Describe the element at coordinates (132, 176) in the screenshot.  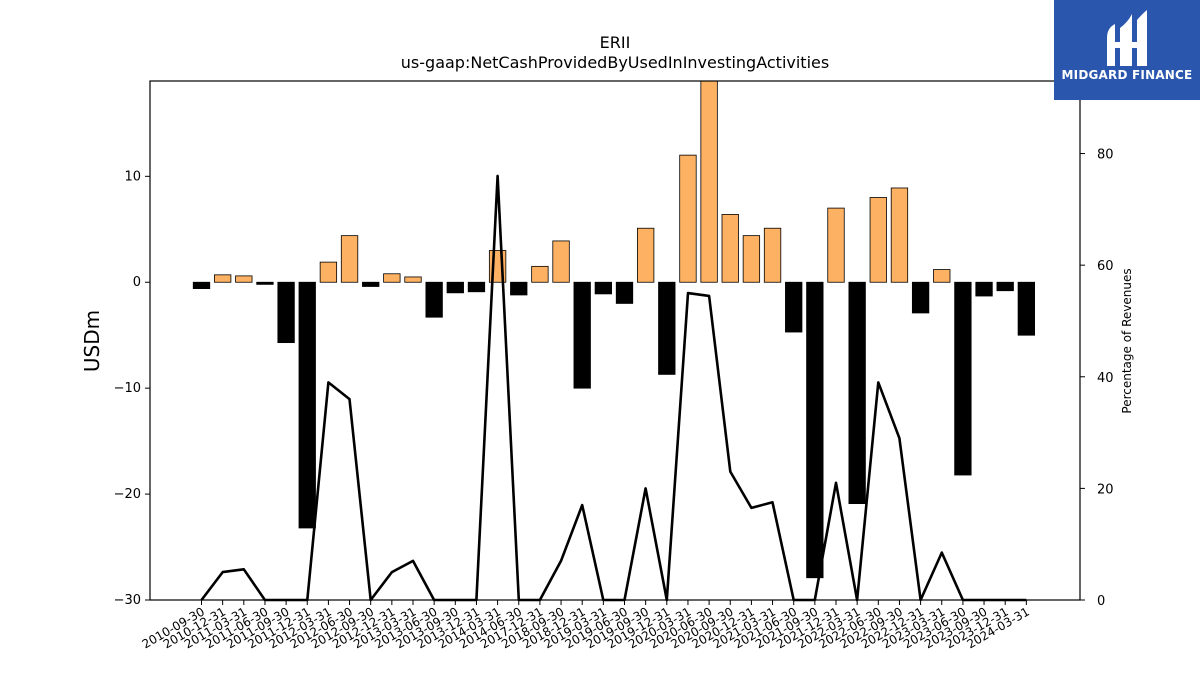
I see `y-tick-label: 10` at that location.